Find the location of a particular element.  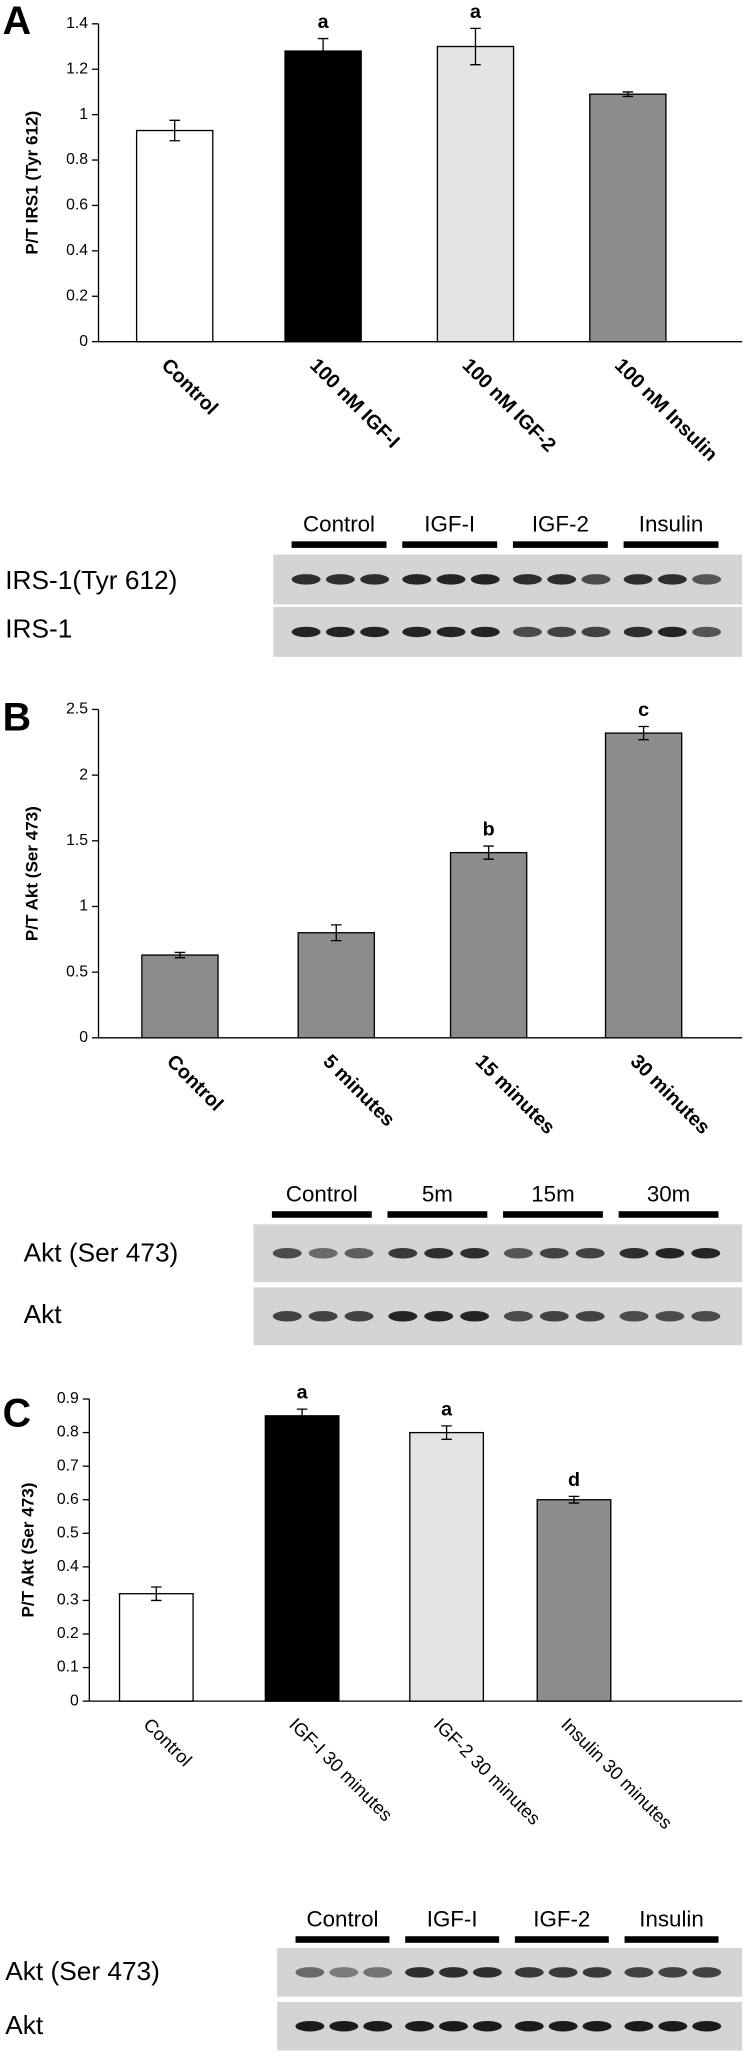

blot-row-label: Akt is located at coordinates (24, 2025).